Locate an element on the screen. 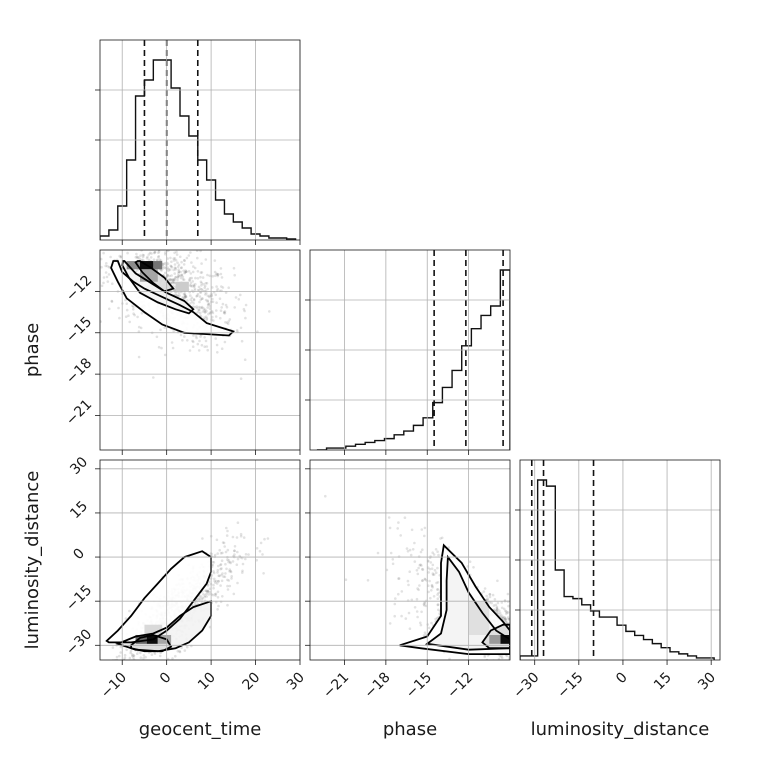  density-block is located at coordinates (133, 265).